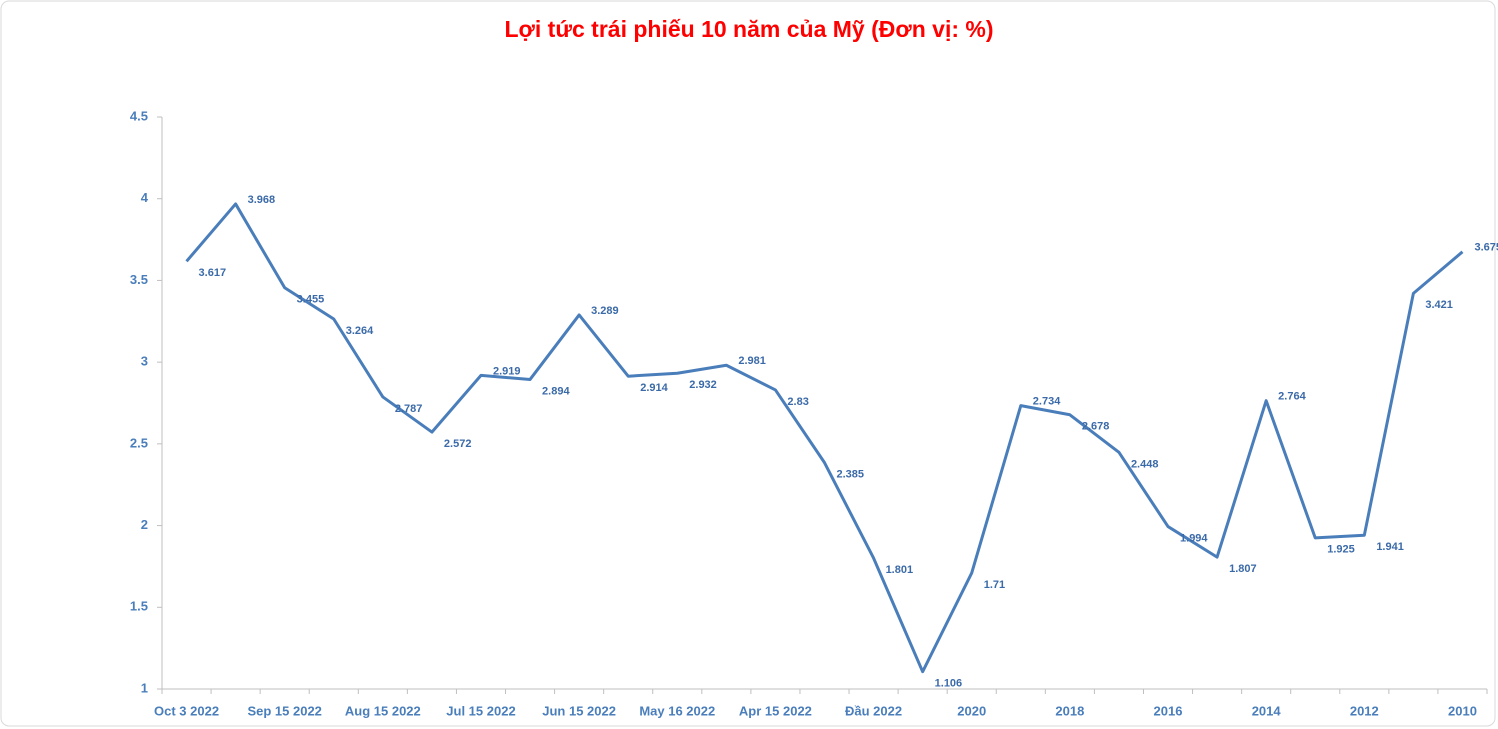 Image resolution: width=1498 pixels, height=729 pixels. Describe the element at coordinates (1462, 710) in the screenshot. I see `x-tick-label: 2010` at that location.